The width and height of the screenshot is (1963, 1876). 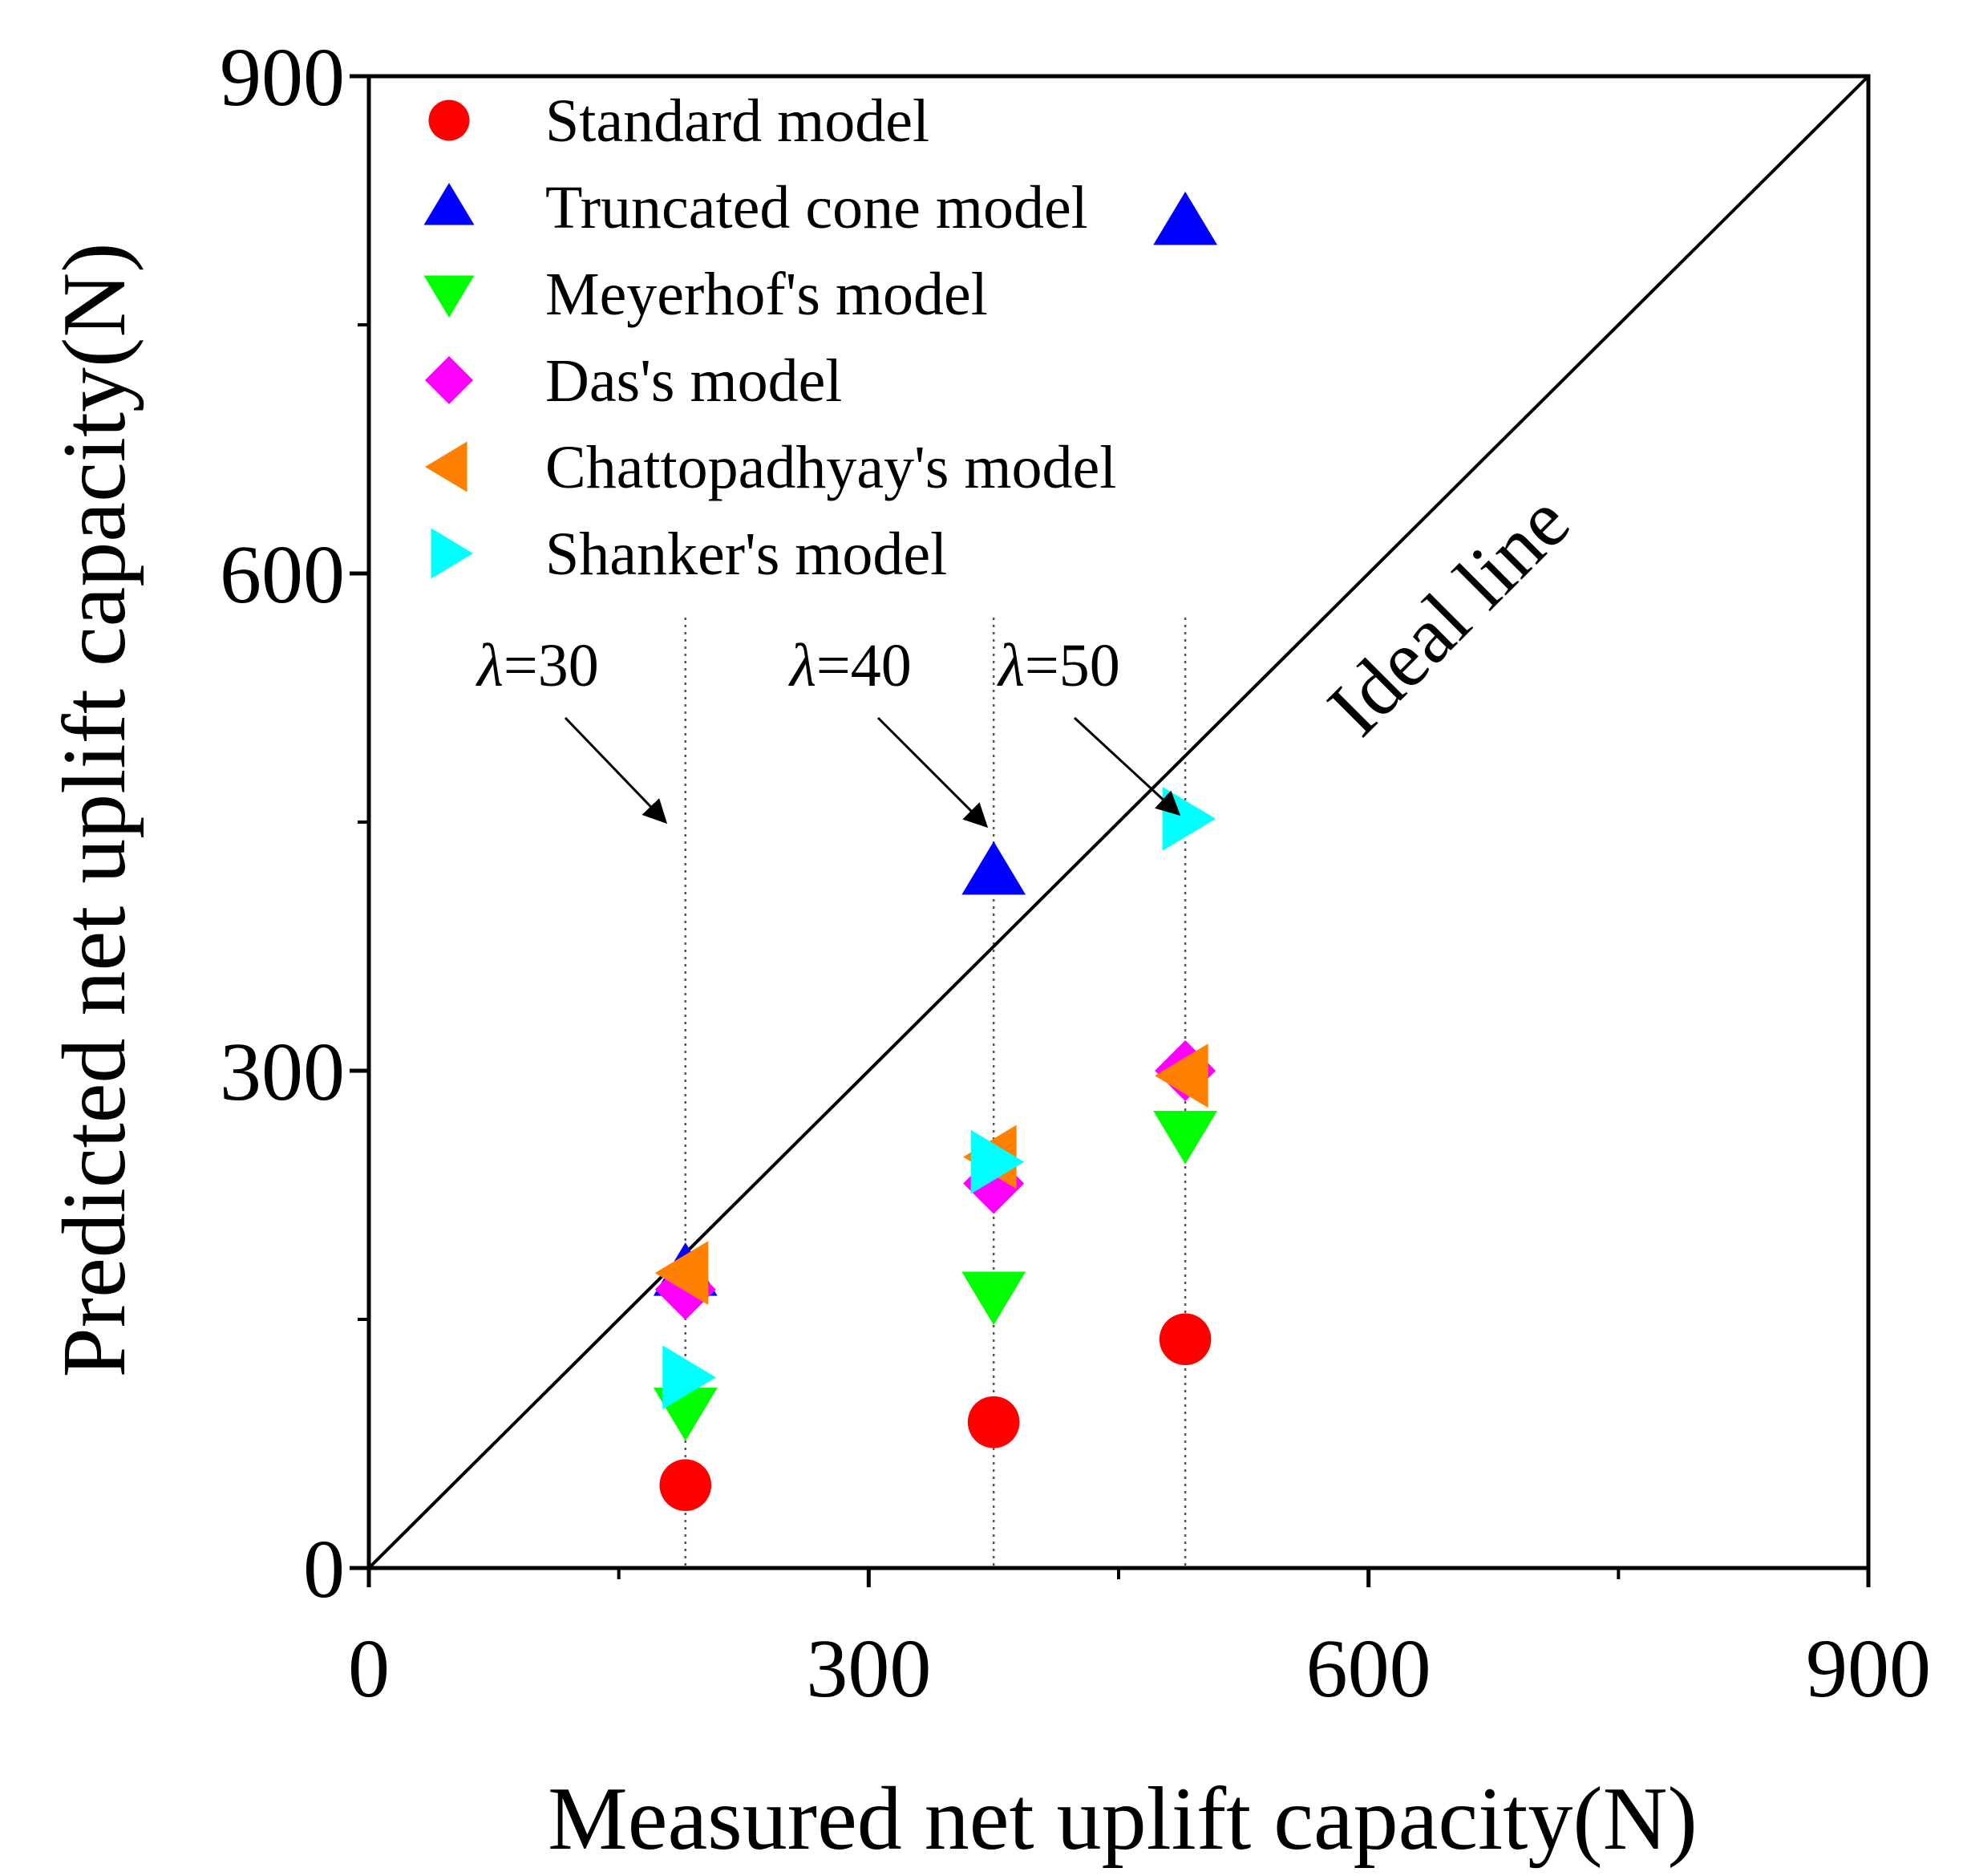 I want to click on x-tick-label-0: 0, so click(x=369, y=1669).